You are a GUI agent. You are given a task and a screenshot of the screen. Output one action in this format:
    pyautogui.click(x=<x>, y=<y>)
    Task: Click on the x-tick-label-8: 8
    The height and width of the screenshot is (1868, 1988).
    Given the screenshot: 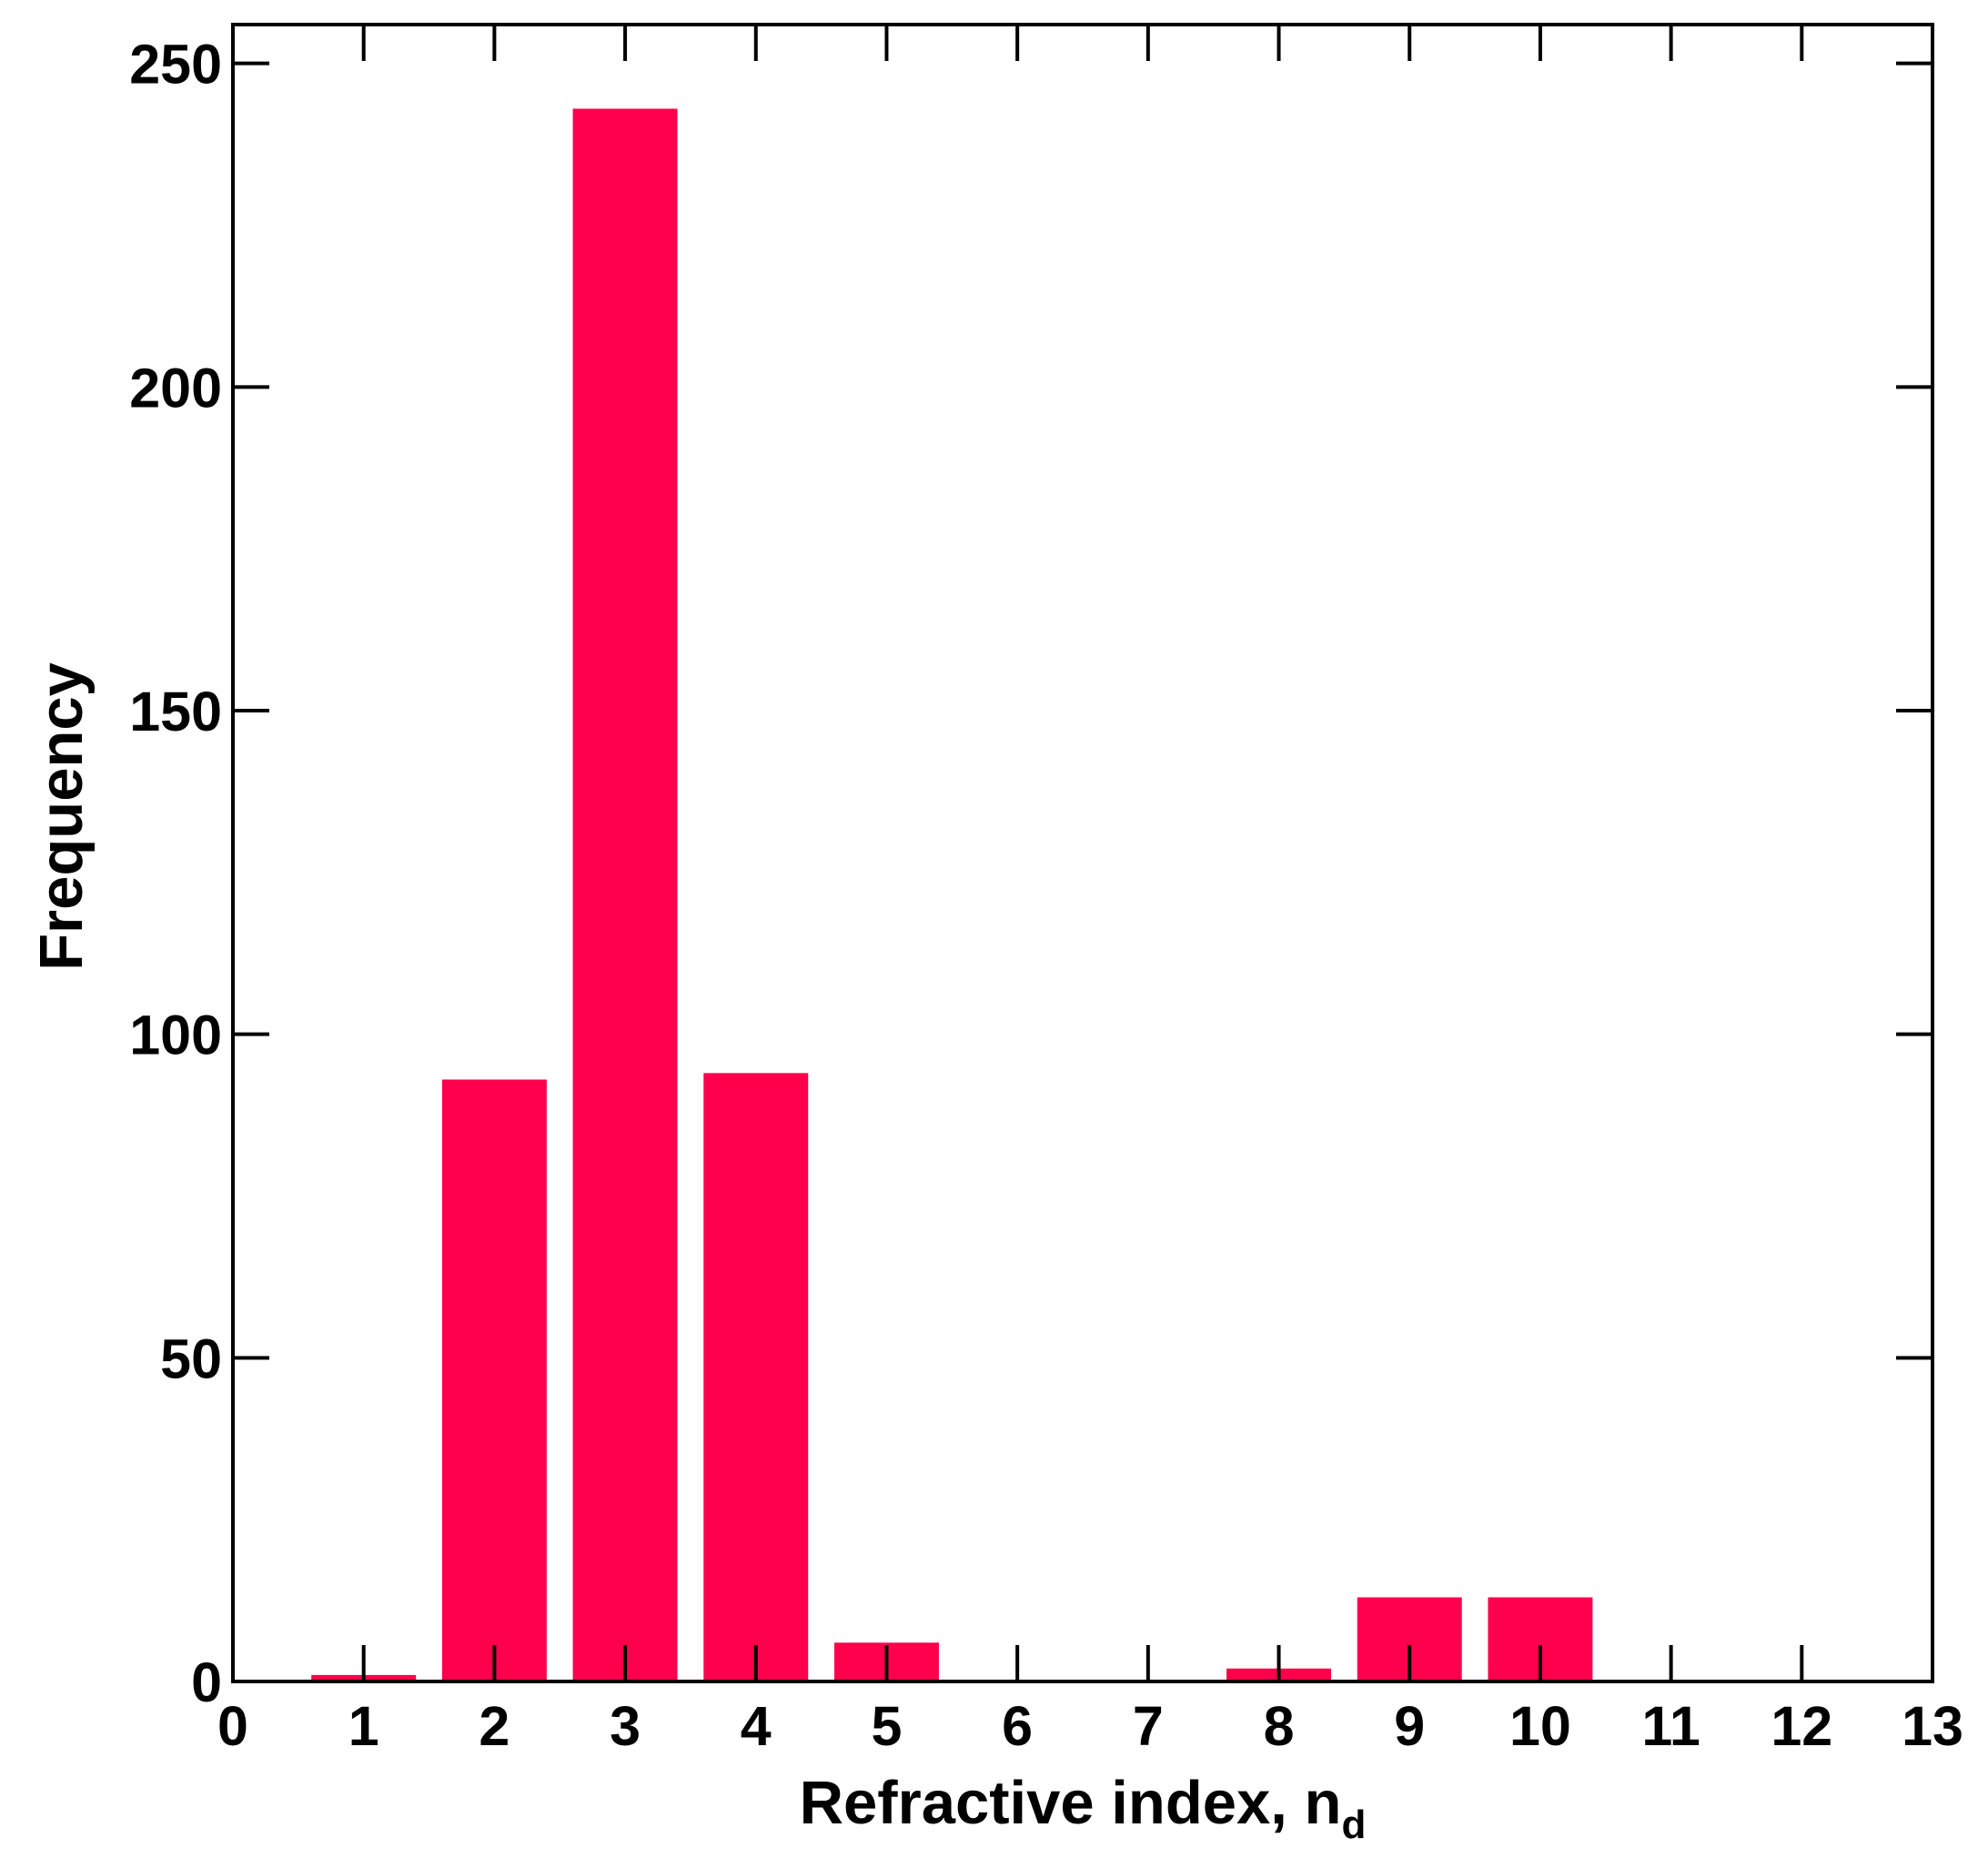 What is the action you would take?
    pyautogui.click(x=1279, y=1726)
    